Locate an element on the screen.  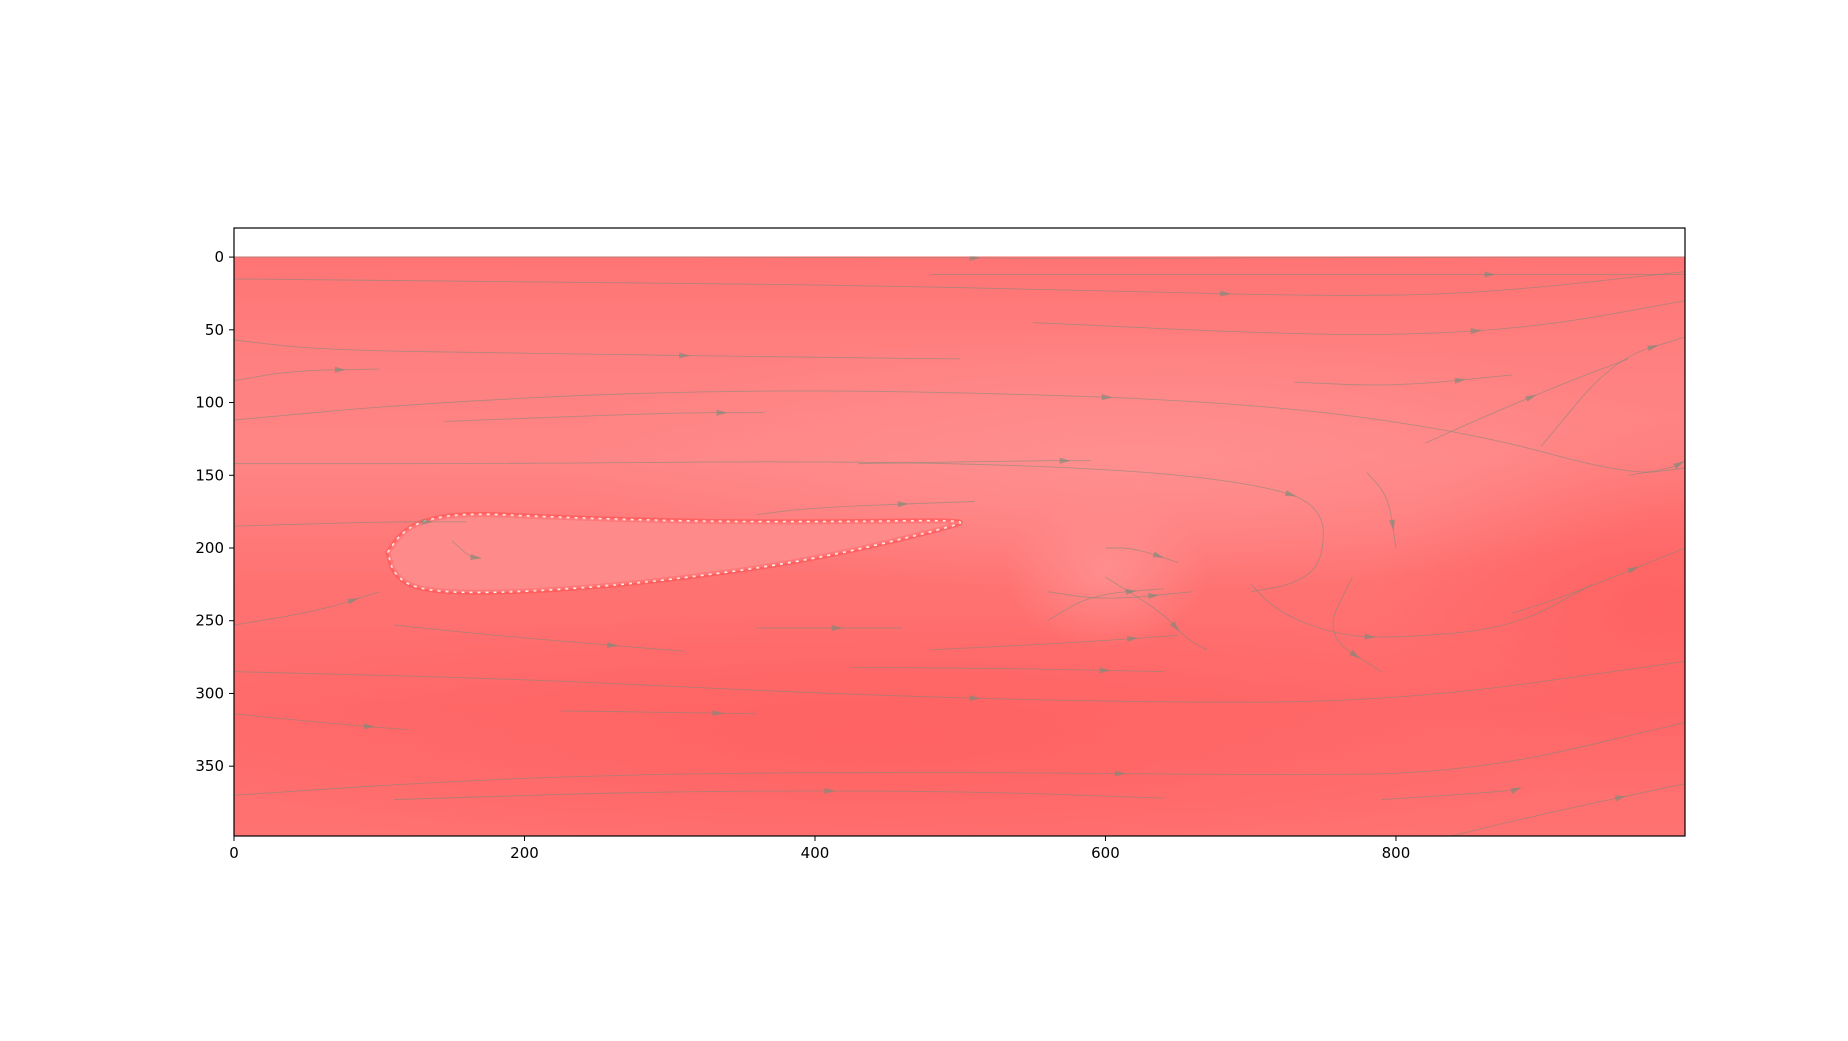
y-tick-label: 350 is located at coordinates (209, 766).